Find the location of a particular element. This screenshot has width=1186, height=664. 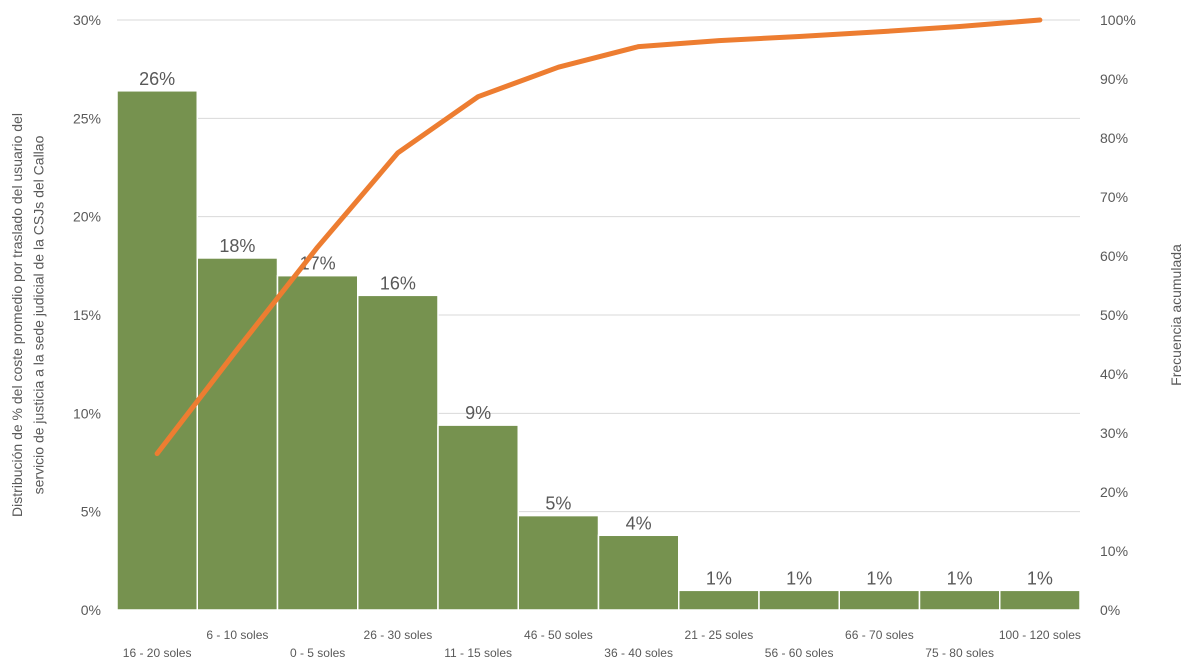

x-tick-label: 75 - 80 soles is located at coordinates (959, 653).